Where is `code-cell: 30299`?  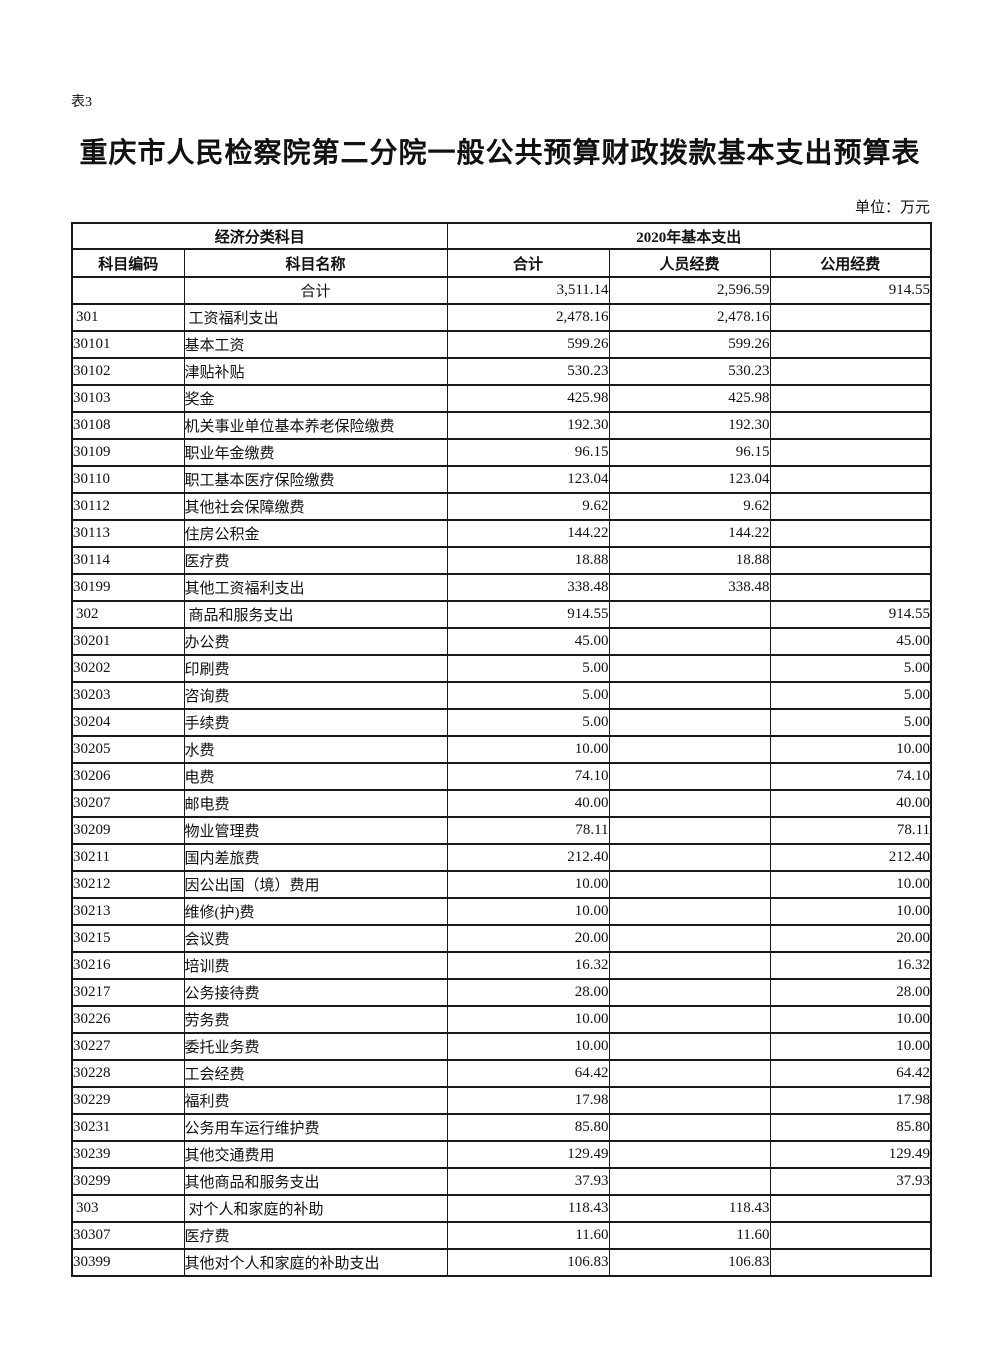 code-cell: 30299 is located at coordinates (128, 1181).